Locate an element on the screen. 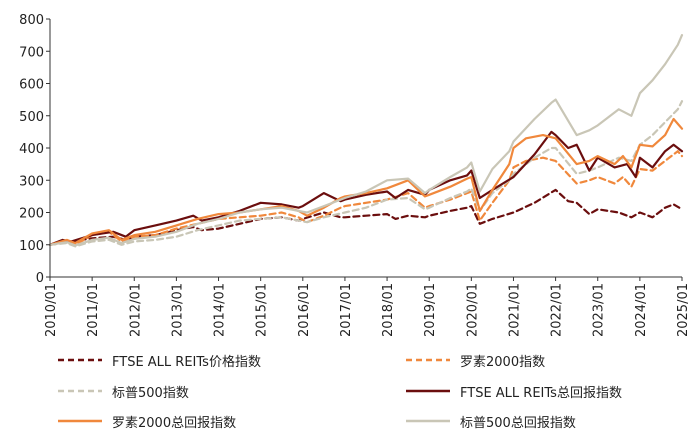 This screenshot has height=443, width=700. legend-label: 罗素2000指数 is located at coordinates (503, 362).